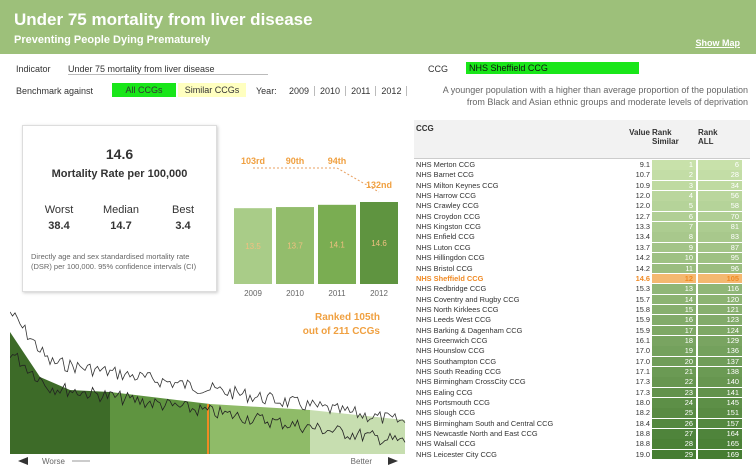 The height and width of the screenshot is (469, 756). Describe the element at coordinates (674, 289) in the screenshot. I see `table-cell-number: 13` at that location.